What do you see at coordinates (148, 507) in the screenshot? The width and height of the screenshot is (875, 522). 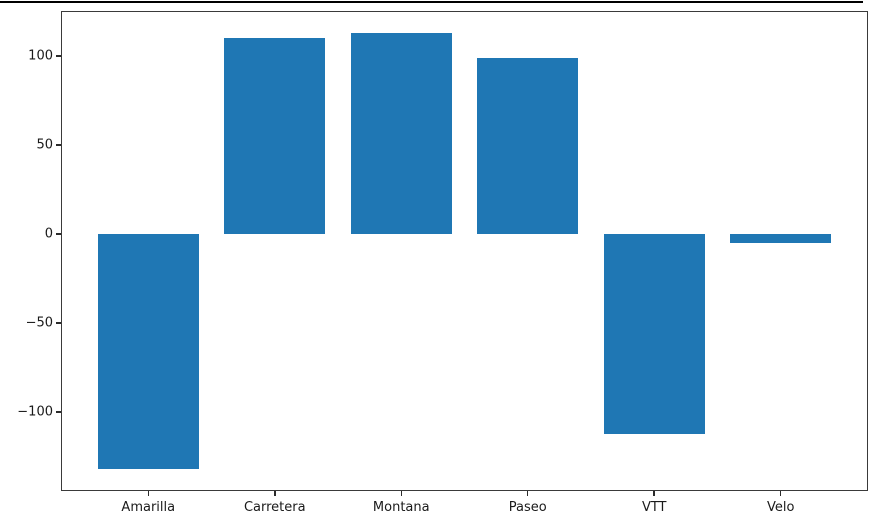 I see `x-tick-label-amarilla: Amarilla` at bounding box center [148, 507].